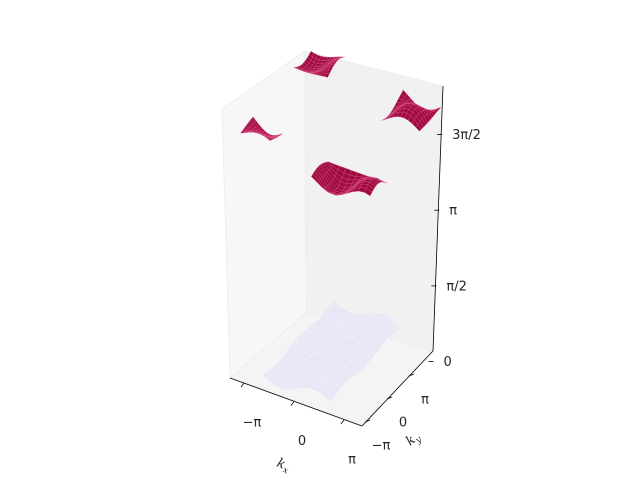  What do you see at coordinates (397, 388) in the screenshot?
I see `y-axis-line` at bounding box center [397, 388].